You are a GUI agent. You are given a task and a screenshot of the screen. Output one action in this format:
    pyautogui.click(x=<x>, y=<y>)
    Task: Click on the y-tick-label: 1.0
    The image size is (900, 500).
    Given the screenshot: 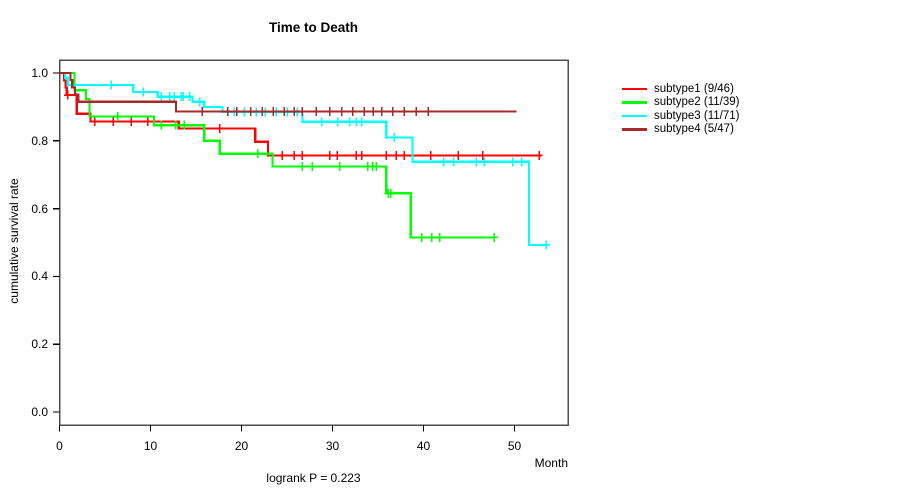 What is the action you would take?
    pyautogui.click(x=39, y=73)
    